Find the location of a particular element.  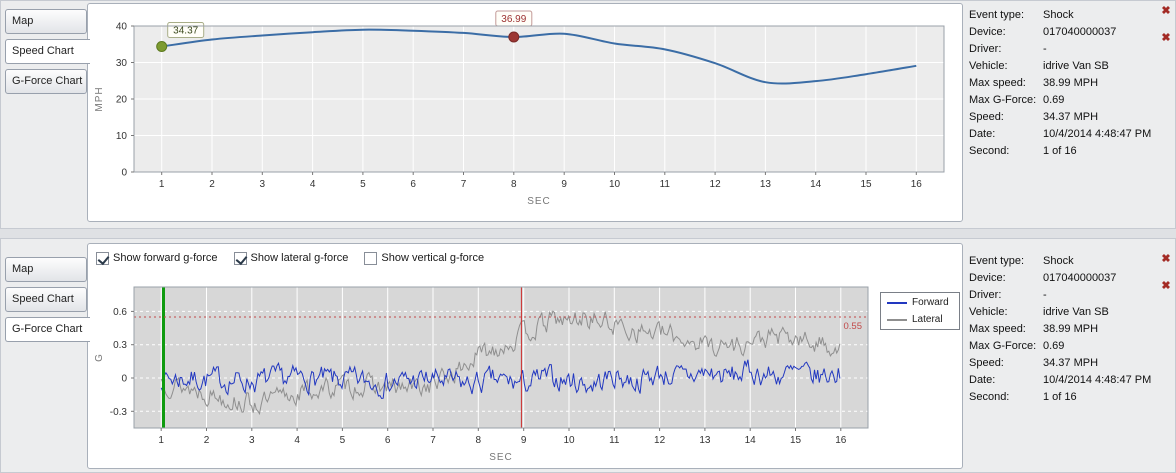

detail-row: Device: 017040000037 is located at coordinates (1065, 32).